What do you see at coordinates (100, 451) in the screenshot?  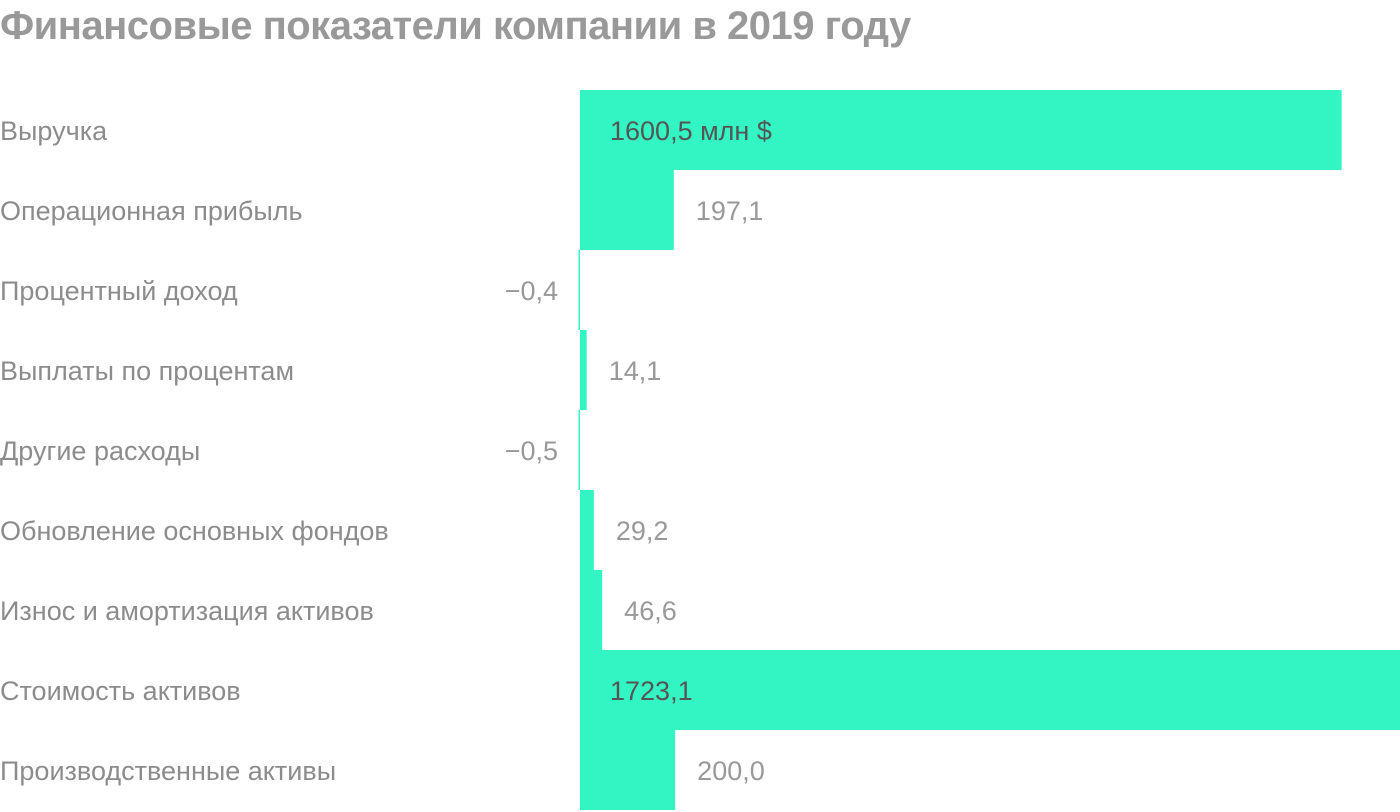 I see `category-label: Другие расходы` at bounding box center [100, 451].